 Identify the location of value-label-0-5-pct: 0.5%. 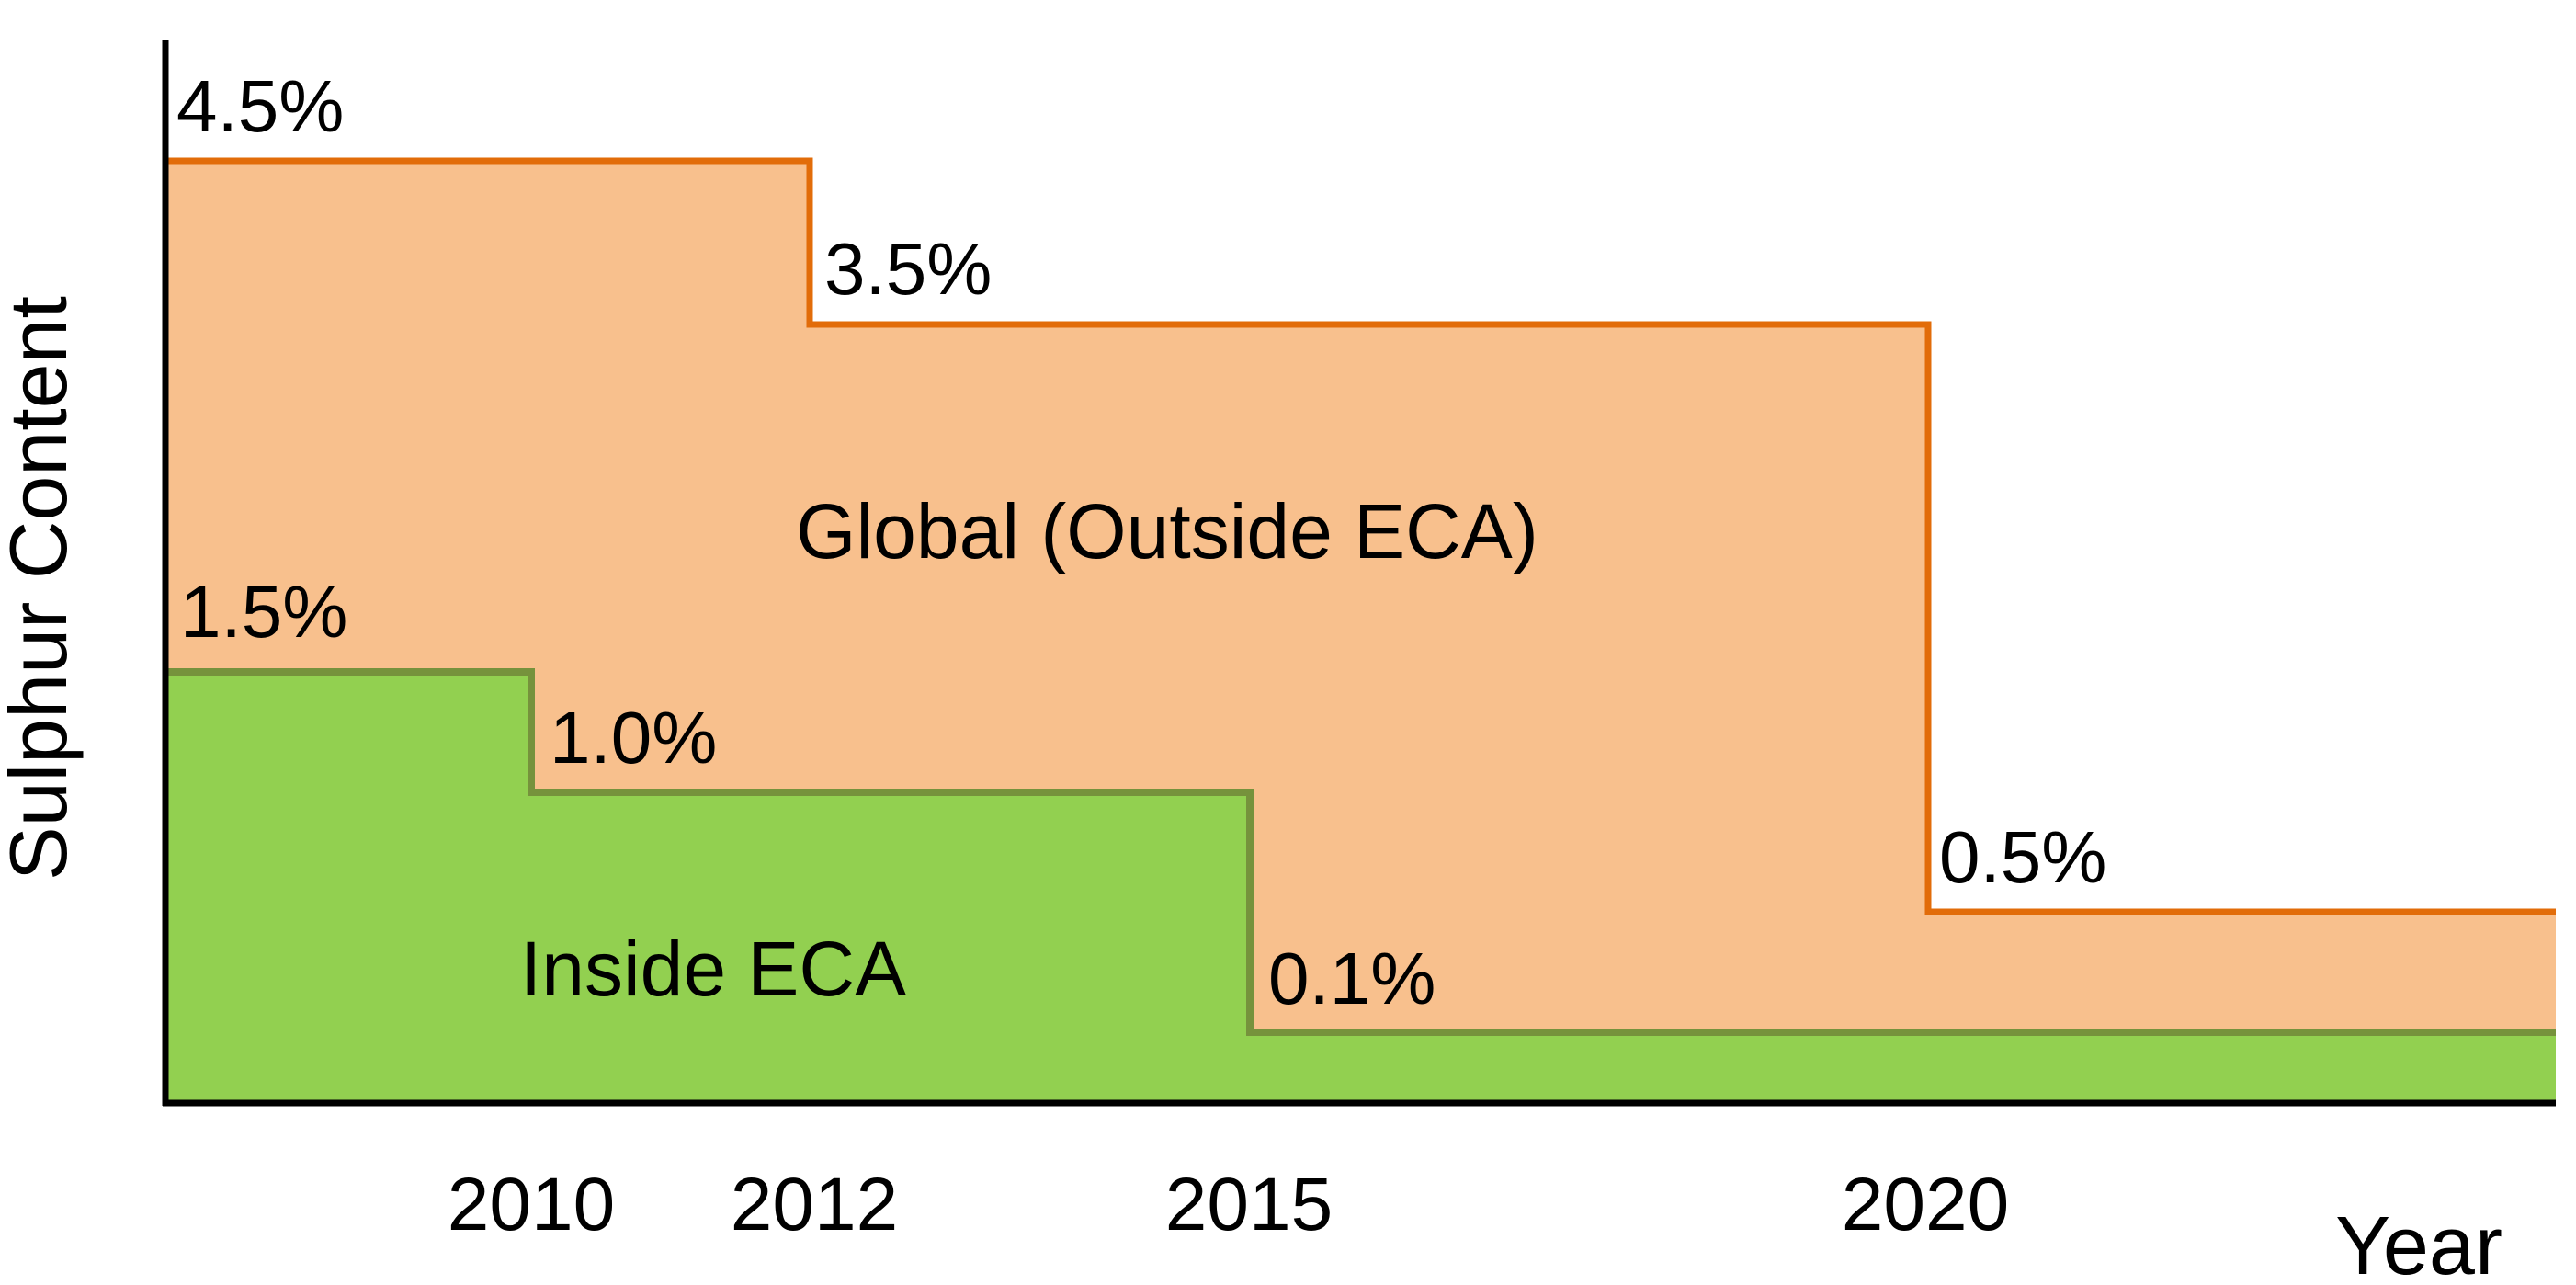
(2023, 857).